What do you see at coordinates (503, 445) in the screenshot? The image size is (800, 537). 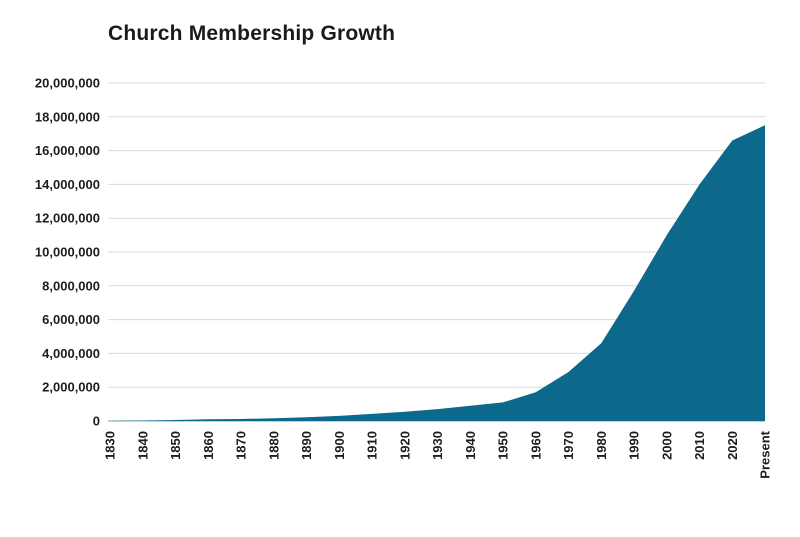 I see `x-axis-tick-label: 1950` at bounding box center [503, 445].